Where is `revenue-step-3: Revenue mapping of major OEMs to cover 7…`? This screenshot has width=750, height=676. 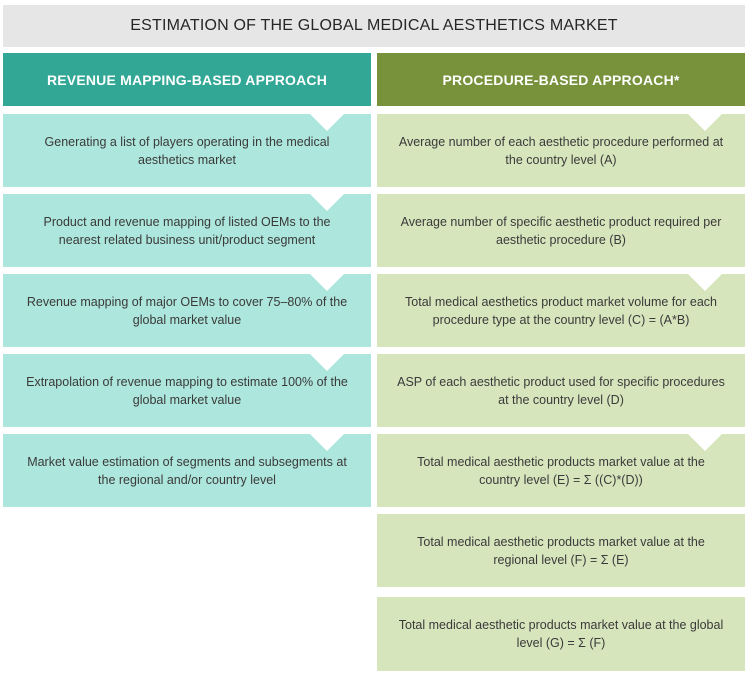
revenue-step-3: Revenue mapping of major OEMs to cover 7… is located at coordinates (187, 310).